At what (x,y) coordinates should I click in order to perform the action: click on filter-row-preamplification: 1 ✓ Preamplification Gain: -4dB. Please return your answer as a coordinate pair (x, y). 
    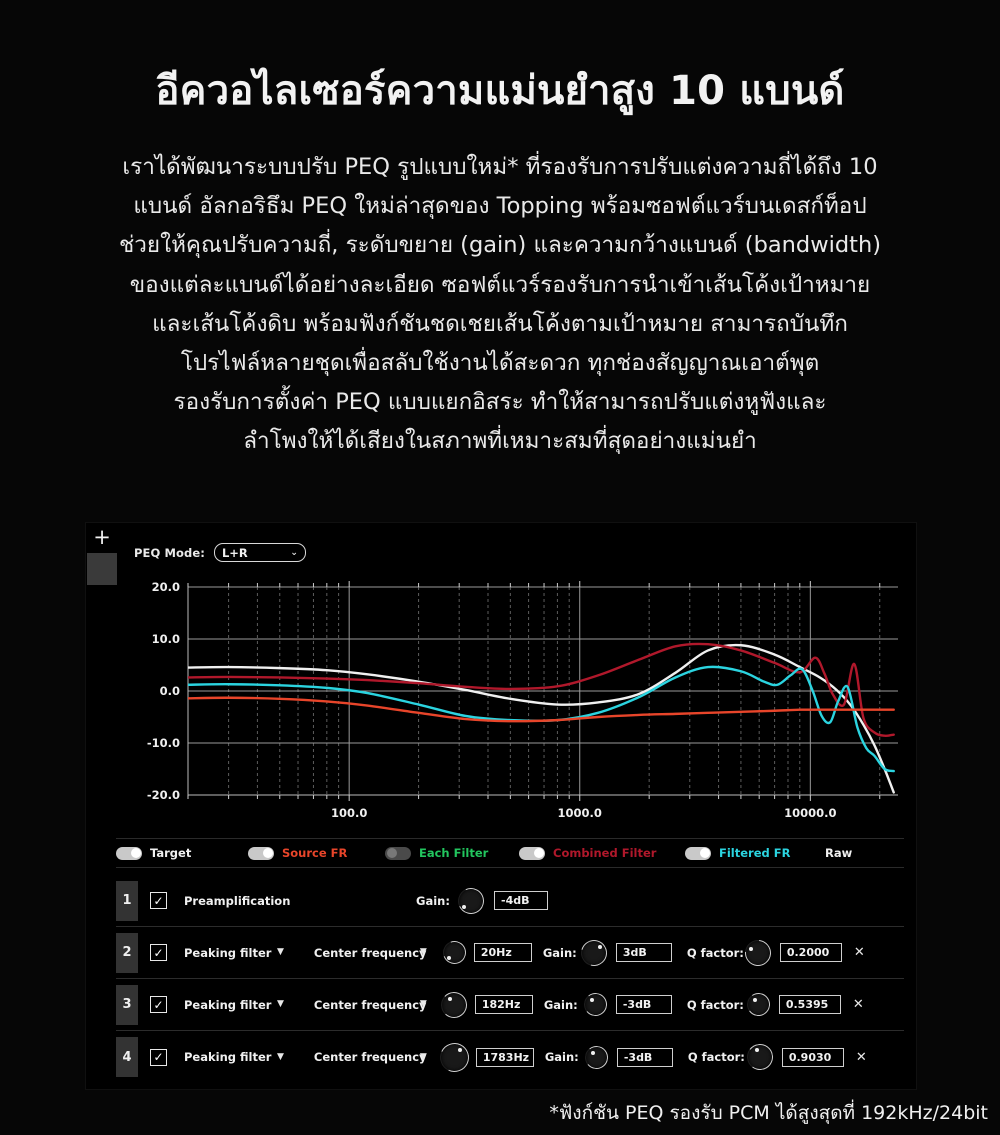
    Looking at the image, I should click on (510, 901).